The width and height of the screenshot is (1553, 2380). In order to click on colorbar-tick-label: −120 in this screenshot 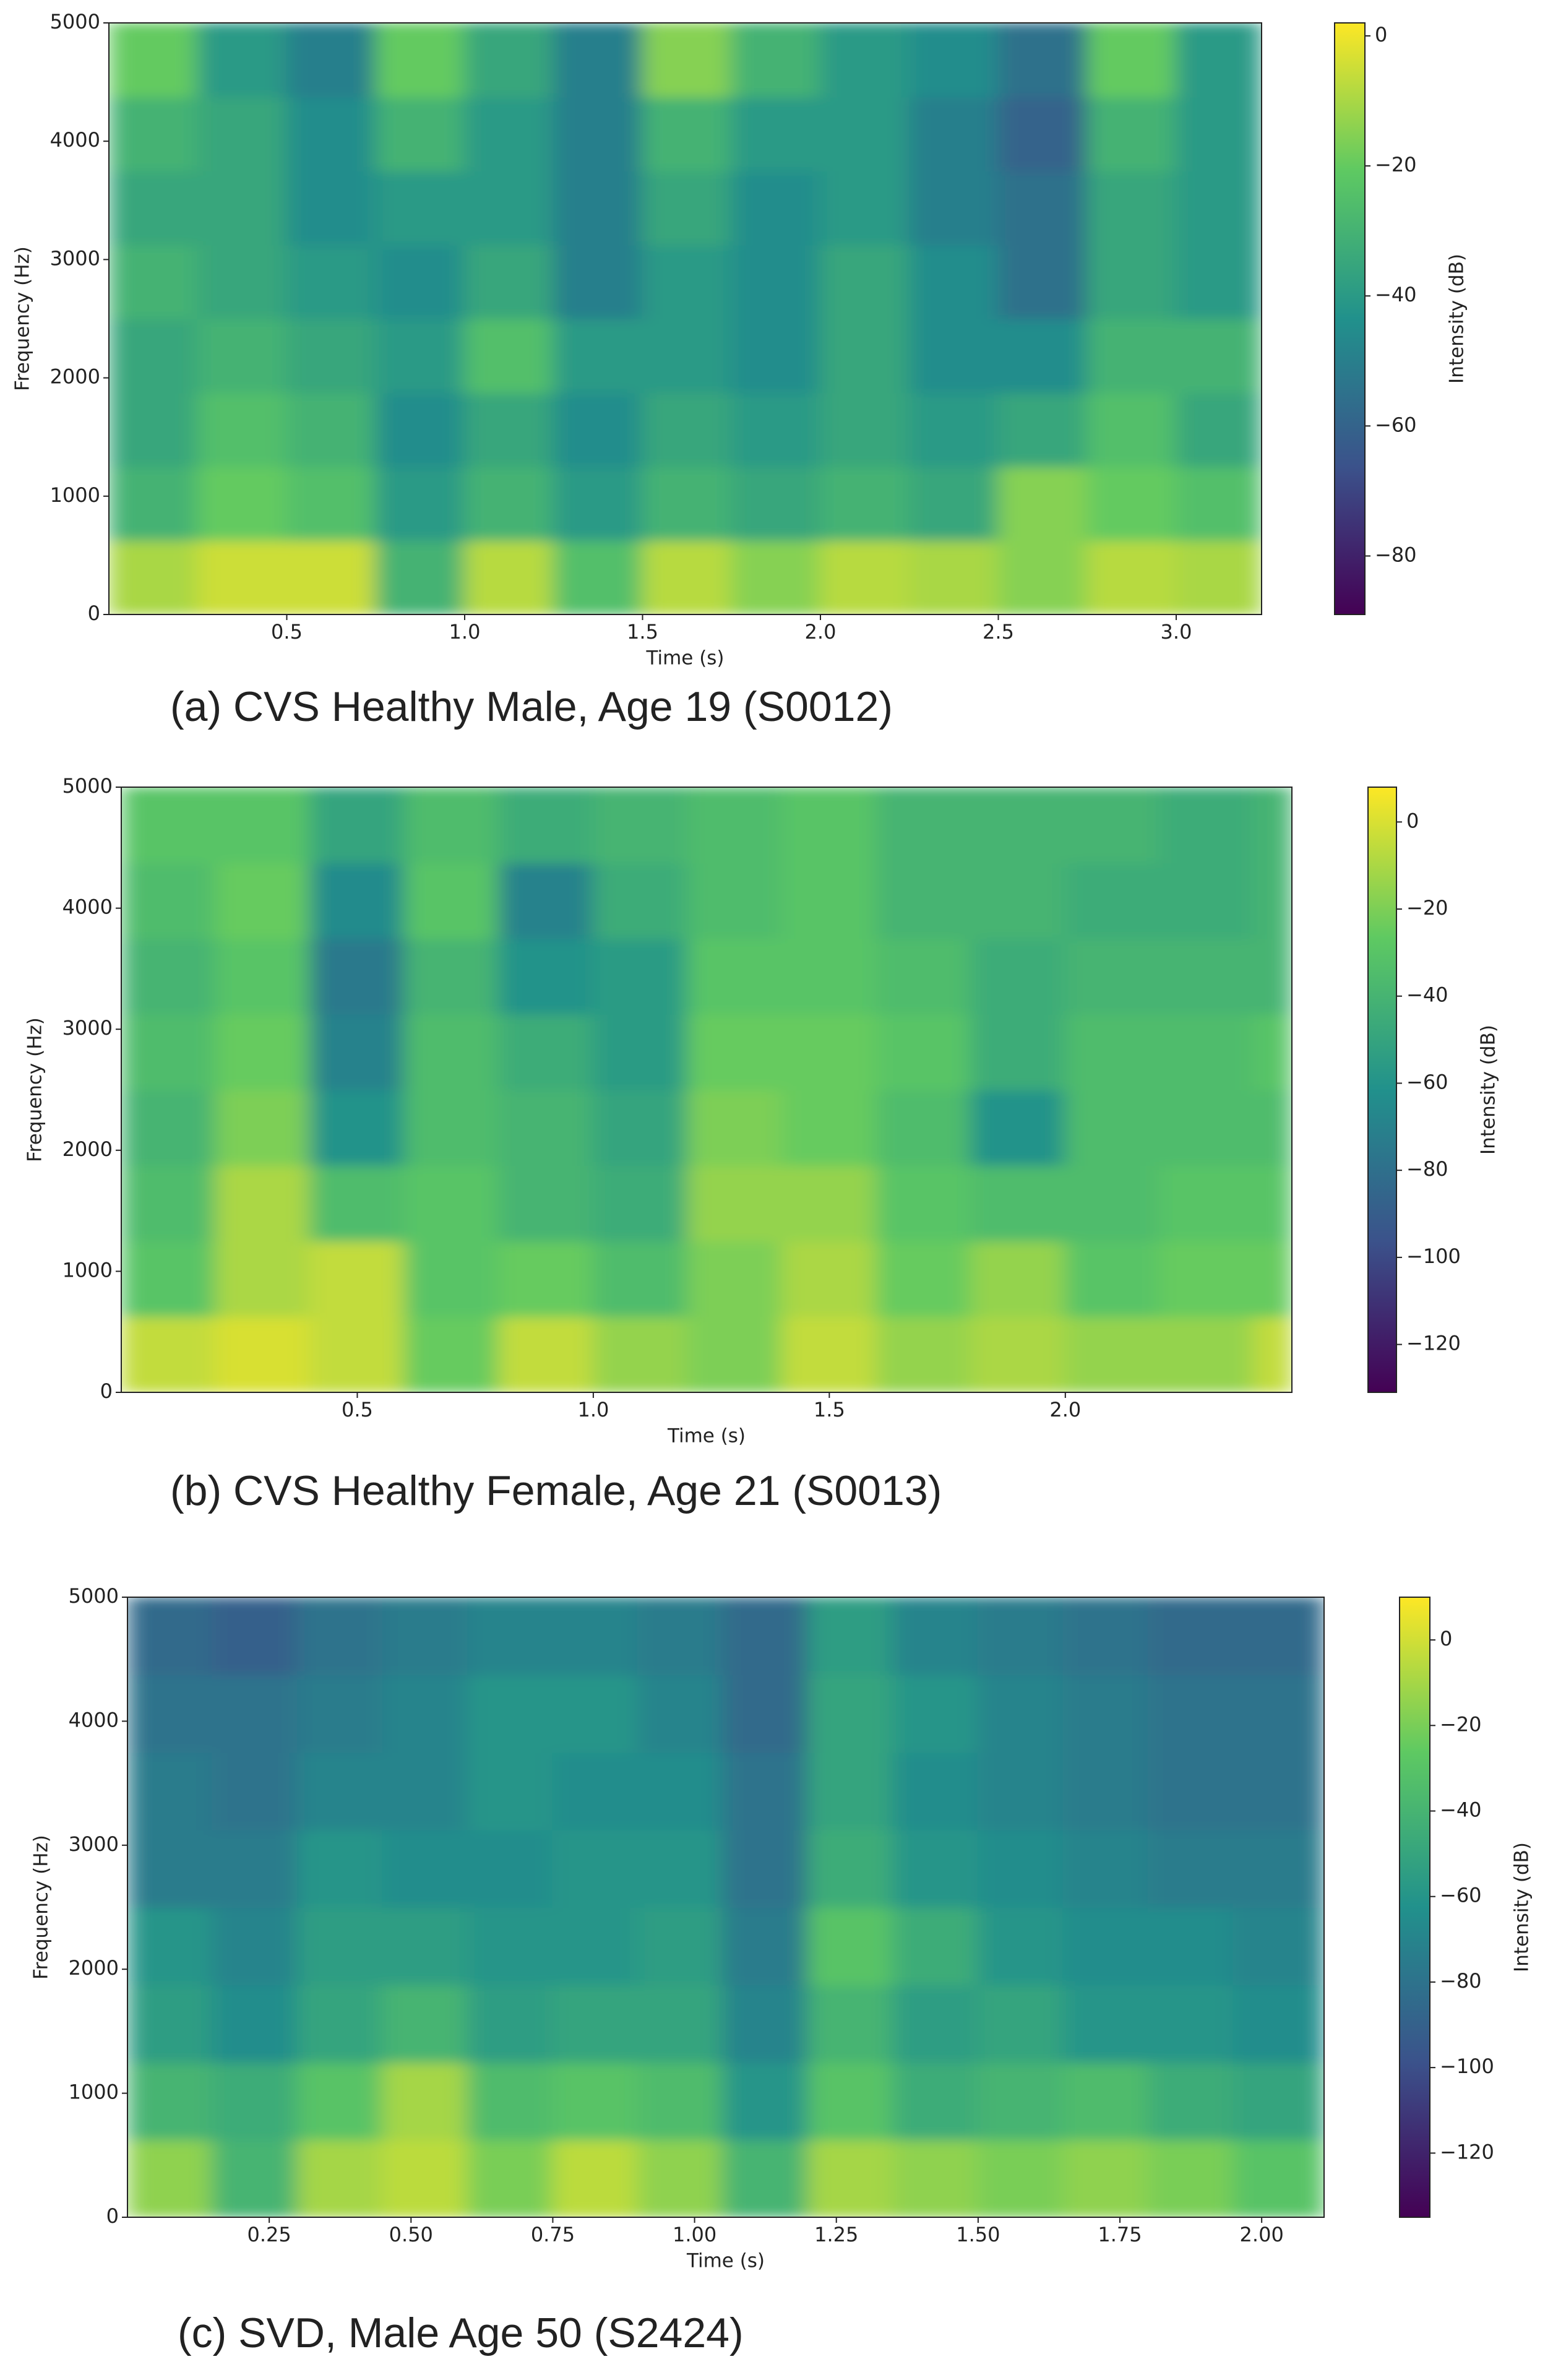, I will do `click(1433, 1344)`.